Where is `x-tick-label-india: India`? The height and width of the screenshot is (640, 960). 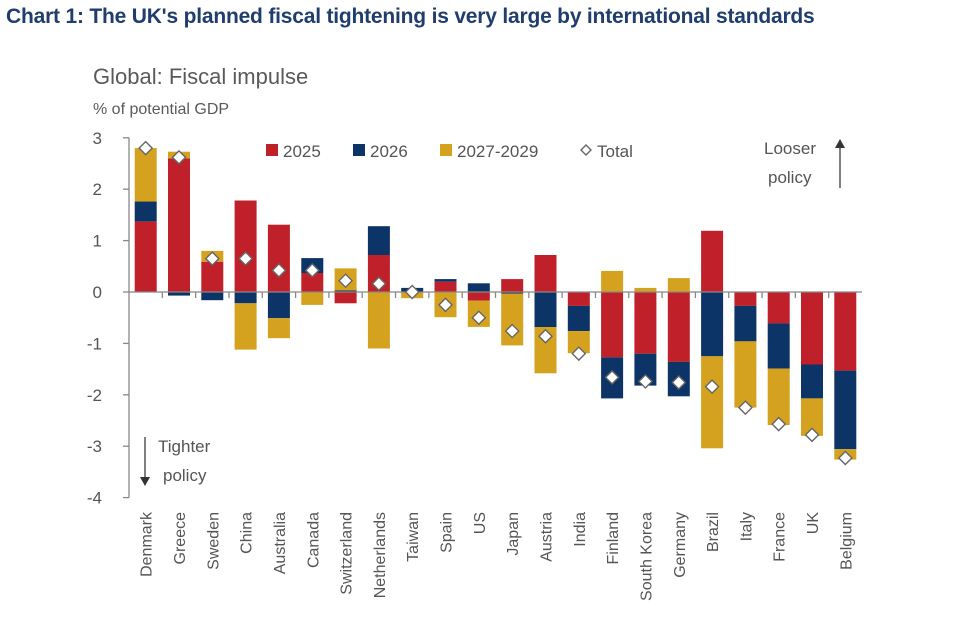 x-tick-label-india: India is located at coordinates (580, 529).